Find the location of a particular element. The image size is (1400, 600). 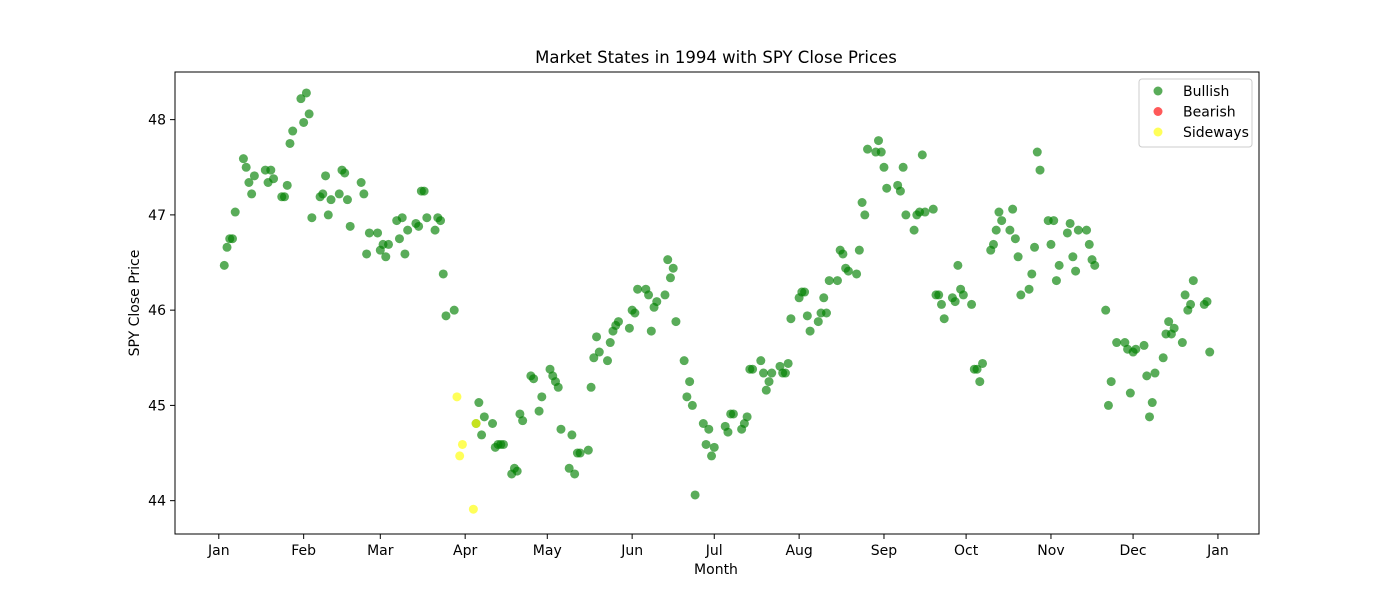

series-sideways is located at coordinates (466, 453).